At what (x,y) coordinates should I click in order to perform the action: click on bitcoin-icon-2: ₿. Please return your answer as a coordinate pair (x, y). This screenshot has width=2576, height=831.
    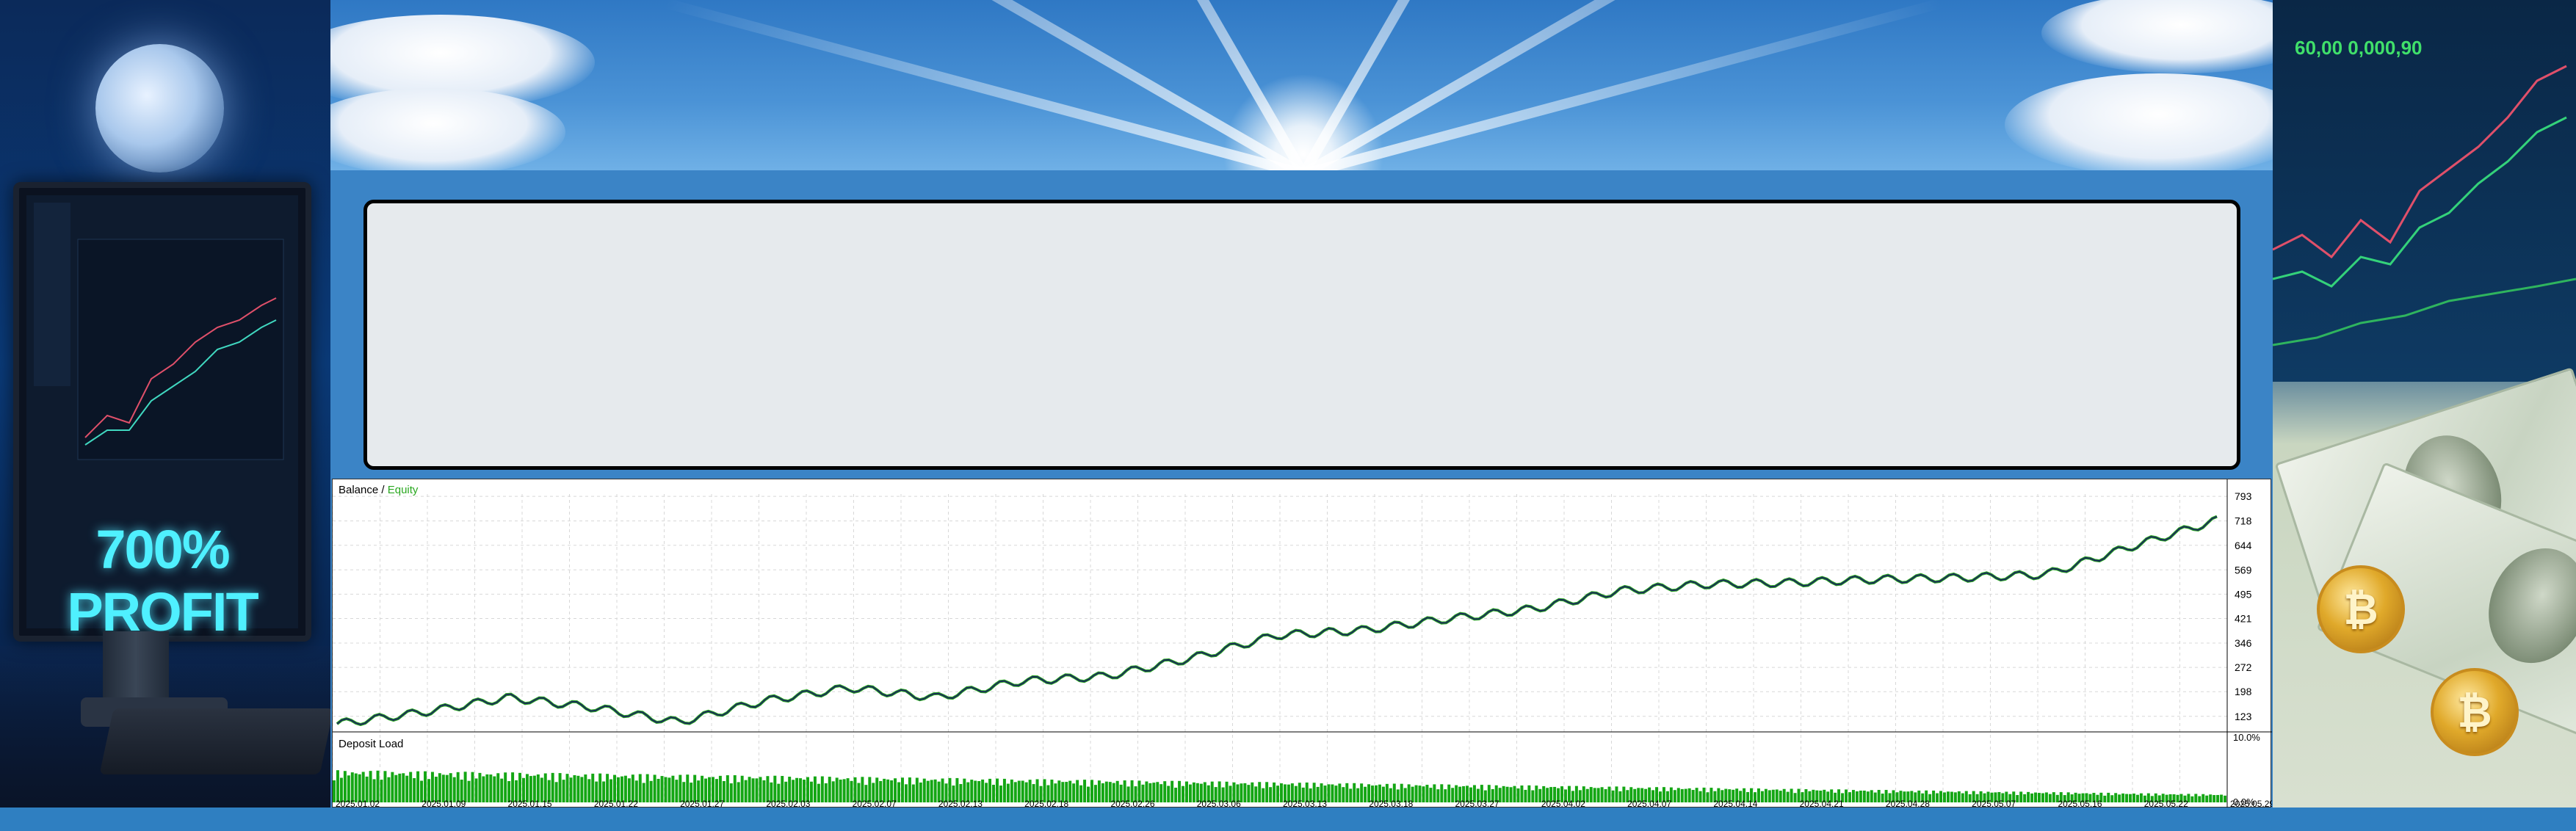
    Looking at the image, I should click on (2475, 712).